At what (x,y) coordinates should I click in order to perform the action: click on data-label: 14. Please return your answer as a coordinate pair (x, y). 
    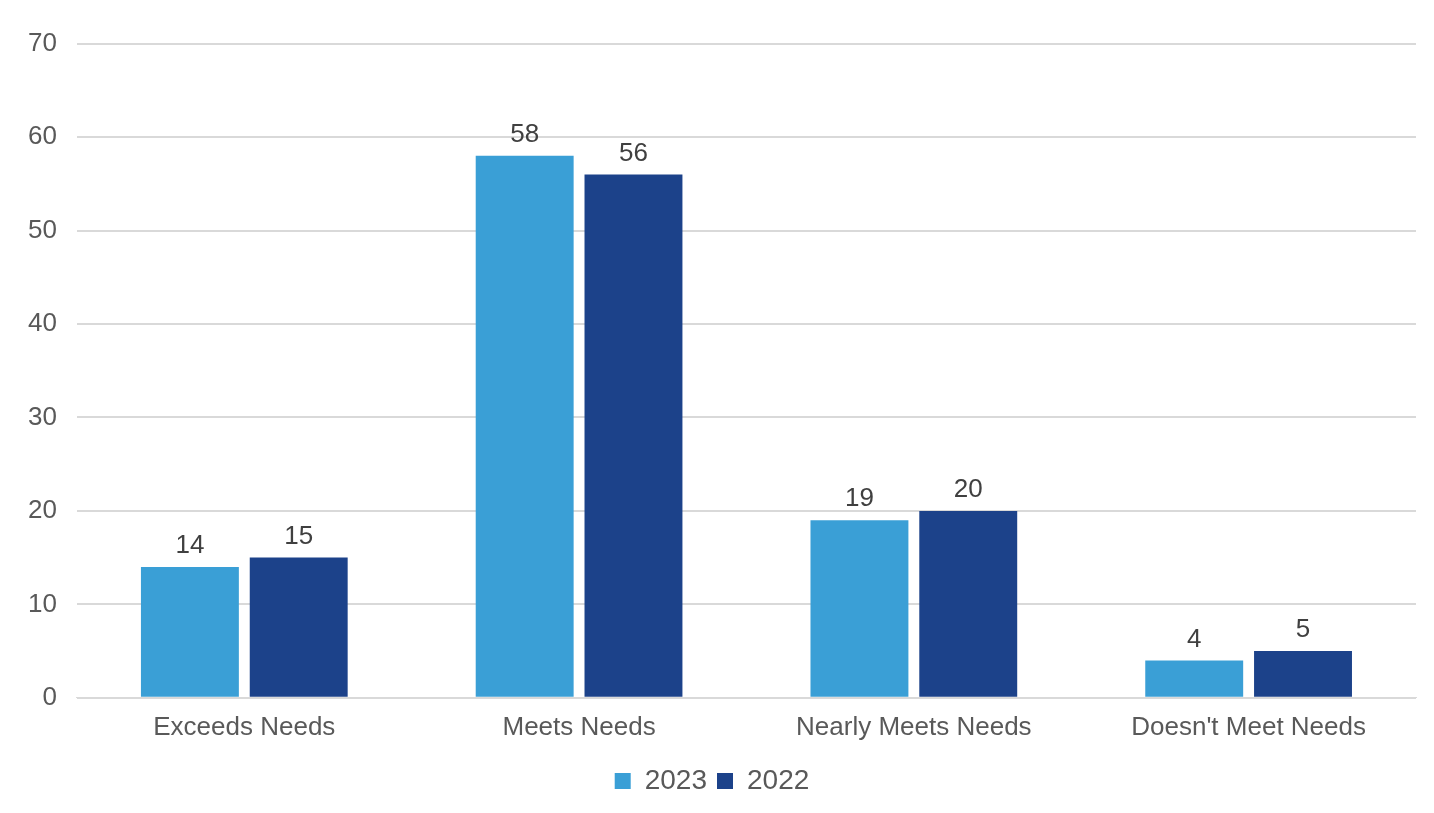
    Looking at the image, I should click on (190, 544).